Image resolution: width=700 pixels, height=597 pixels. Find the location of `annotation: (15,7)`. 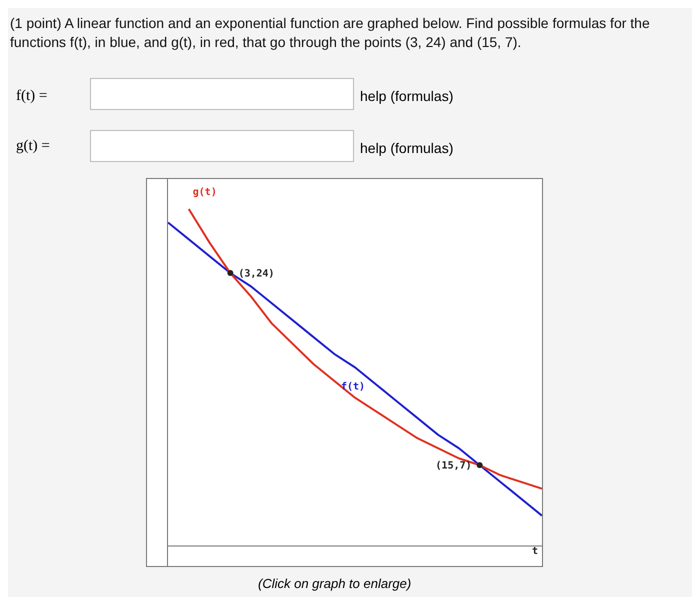

annotation: (15,7) is located at coordinates (454, 466).